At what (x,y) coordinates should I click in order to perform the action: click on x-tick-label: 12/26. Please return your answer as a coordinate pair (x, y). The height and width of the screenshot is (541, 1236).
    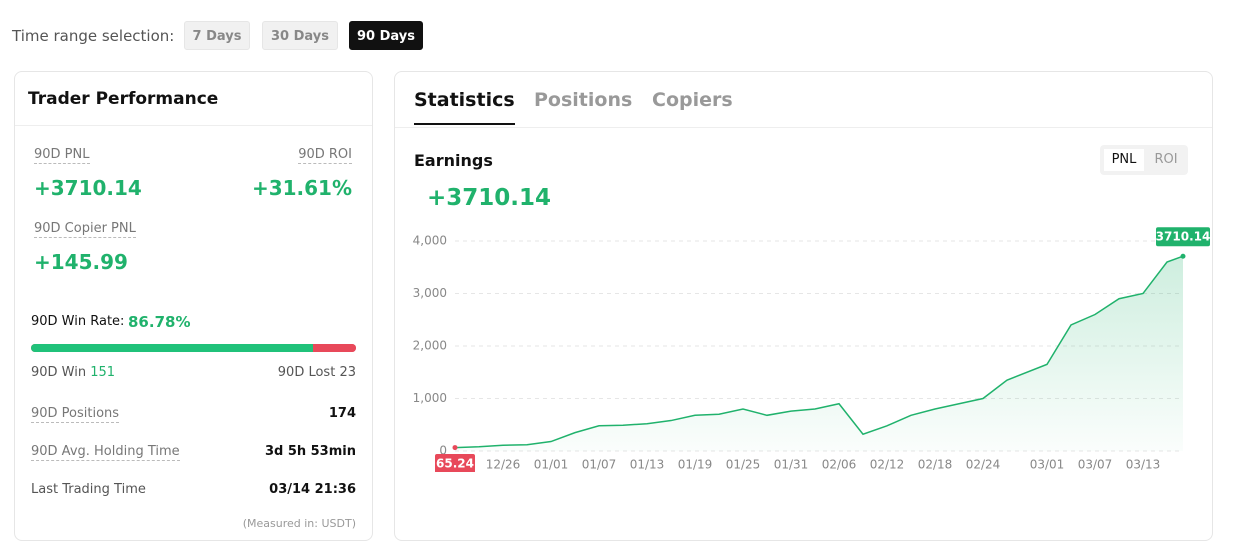
    Looking at the image, I should click on (503, 465).